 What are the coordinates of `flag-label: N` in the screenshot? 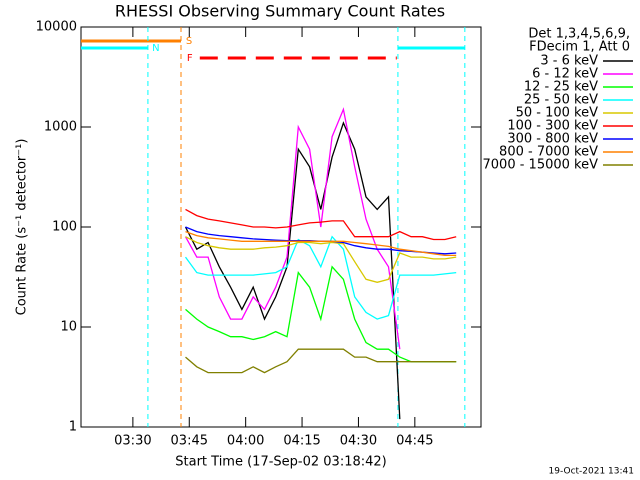 It's located at (155, 48).